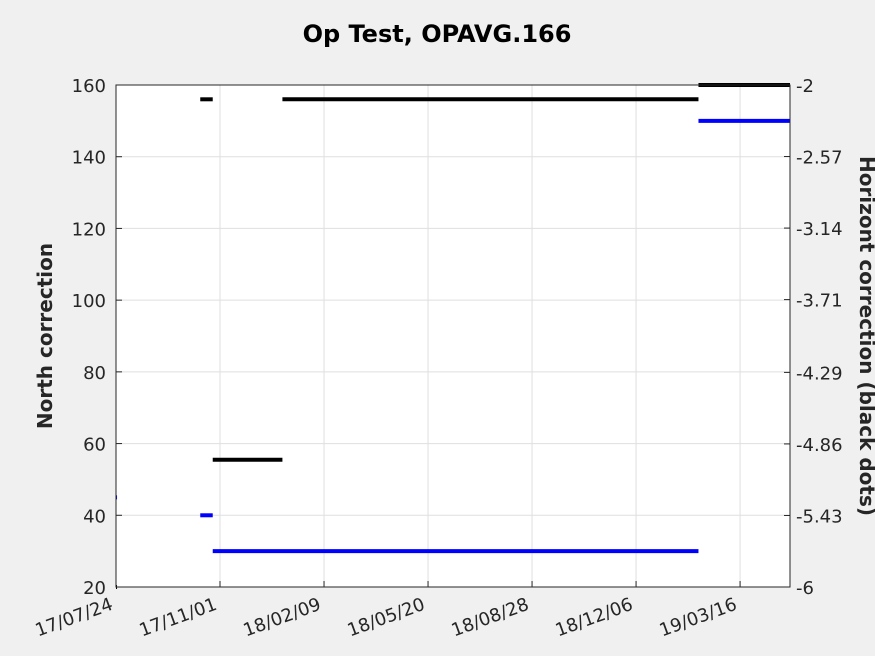  What do you see at coordinates (490, 617) in the screenshot?
I see `x-tick-label: 18/08/28` at bounding box center [490, 617].